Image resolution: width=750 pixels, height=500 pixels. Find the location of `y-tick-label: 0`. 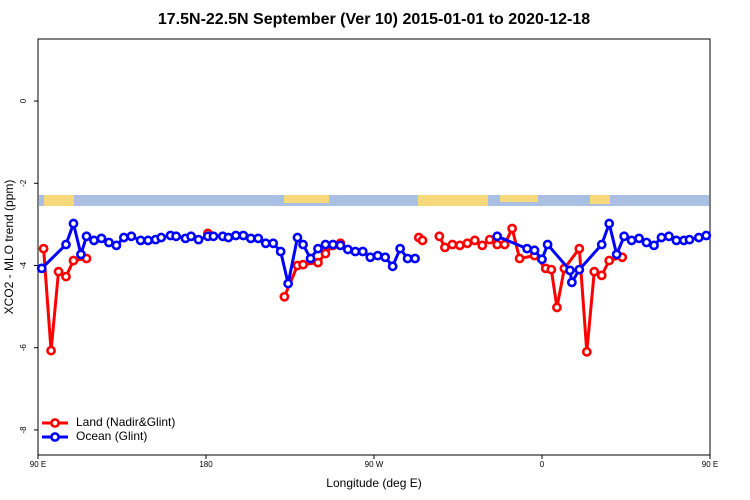

y-tick-label: 0 is located at coordinates (23, 100).